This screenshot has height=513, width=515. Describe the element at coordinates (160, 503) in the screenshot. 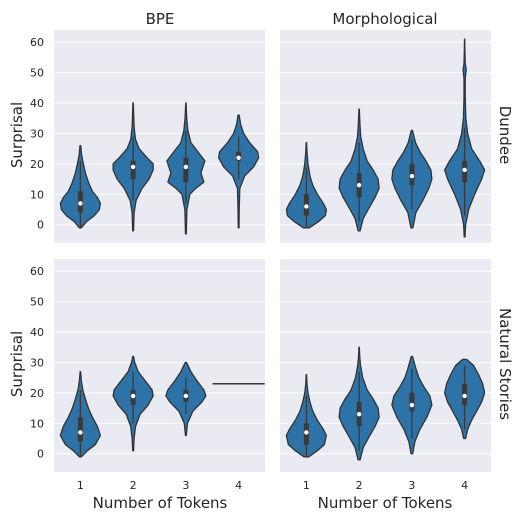

I see `x-axis-label-left: Number of Tokens` at that location.